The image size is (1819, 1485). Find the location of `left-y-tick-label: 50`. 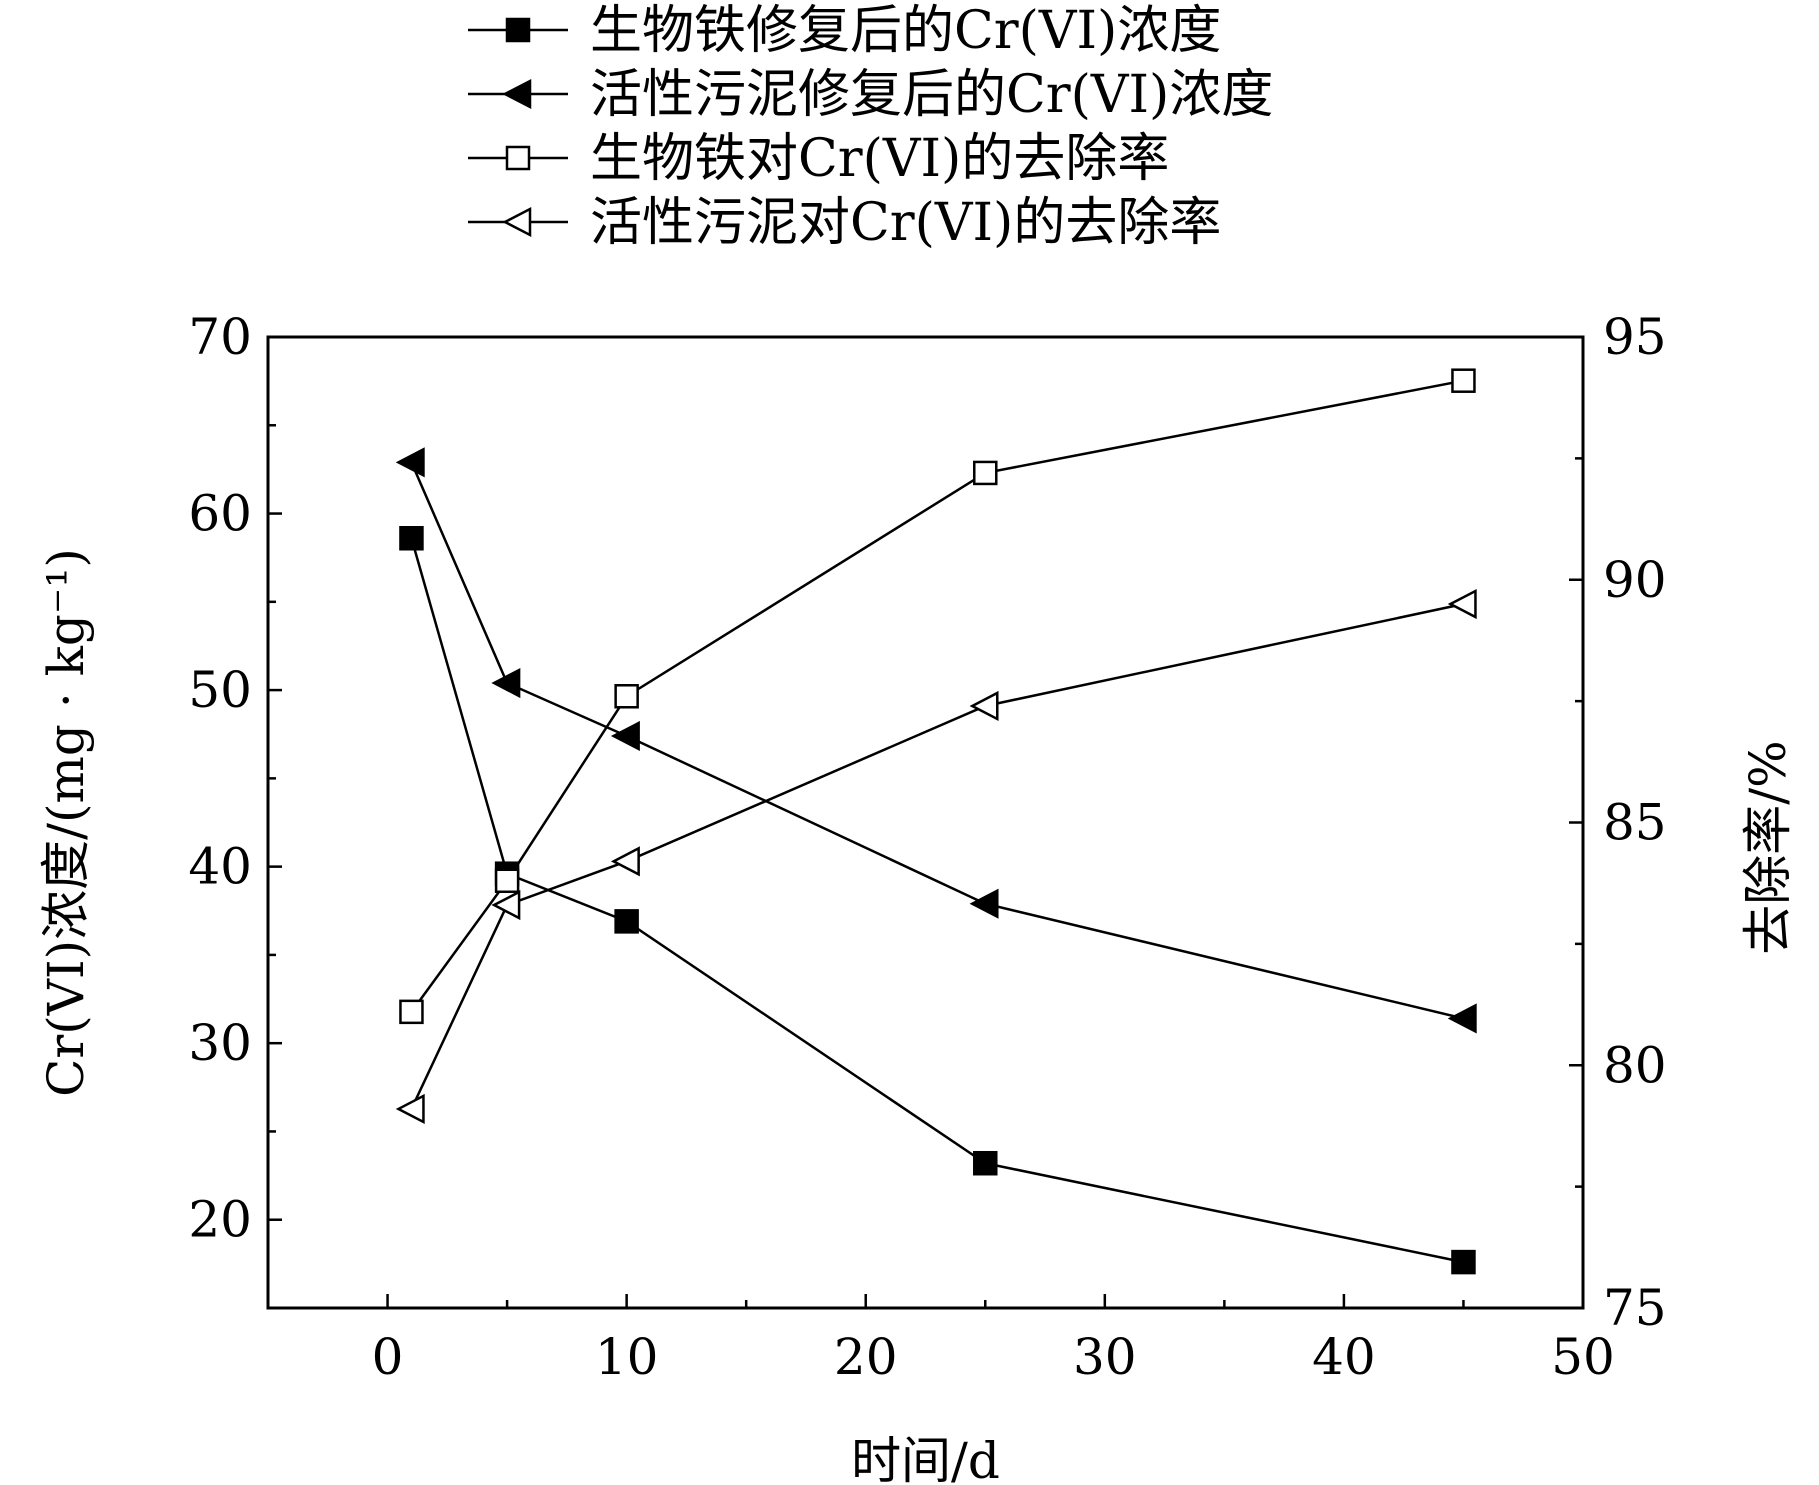

left-y-tick-label: 50 is located at coordinates (220, 690).